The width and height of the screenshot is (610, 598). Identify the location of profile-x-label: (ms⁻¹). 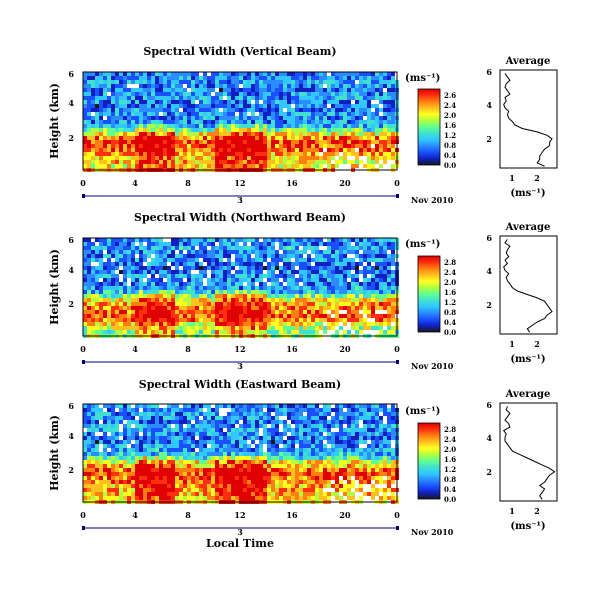
(527, 359).